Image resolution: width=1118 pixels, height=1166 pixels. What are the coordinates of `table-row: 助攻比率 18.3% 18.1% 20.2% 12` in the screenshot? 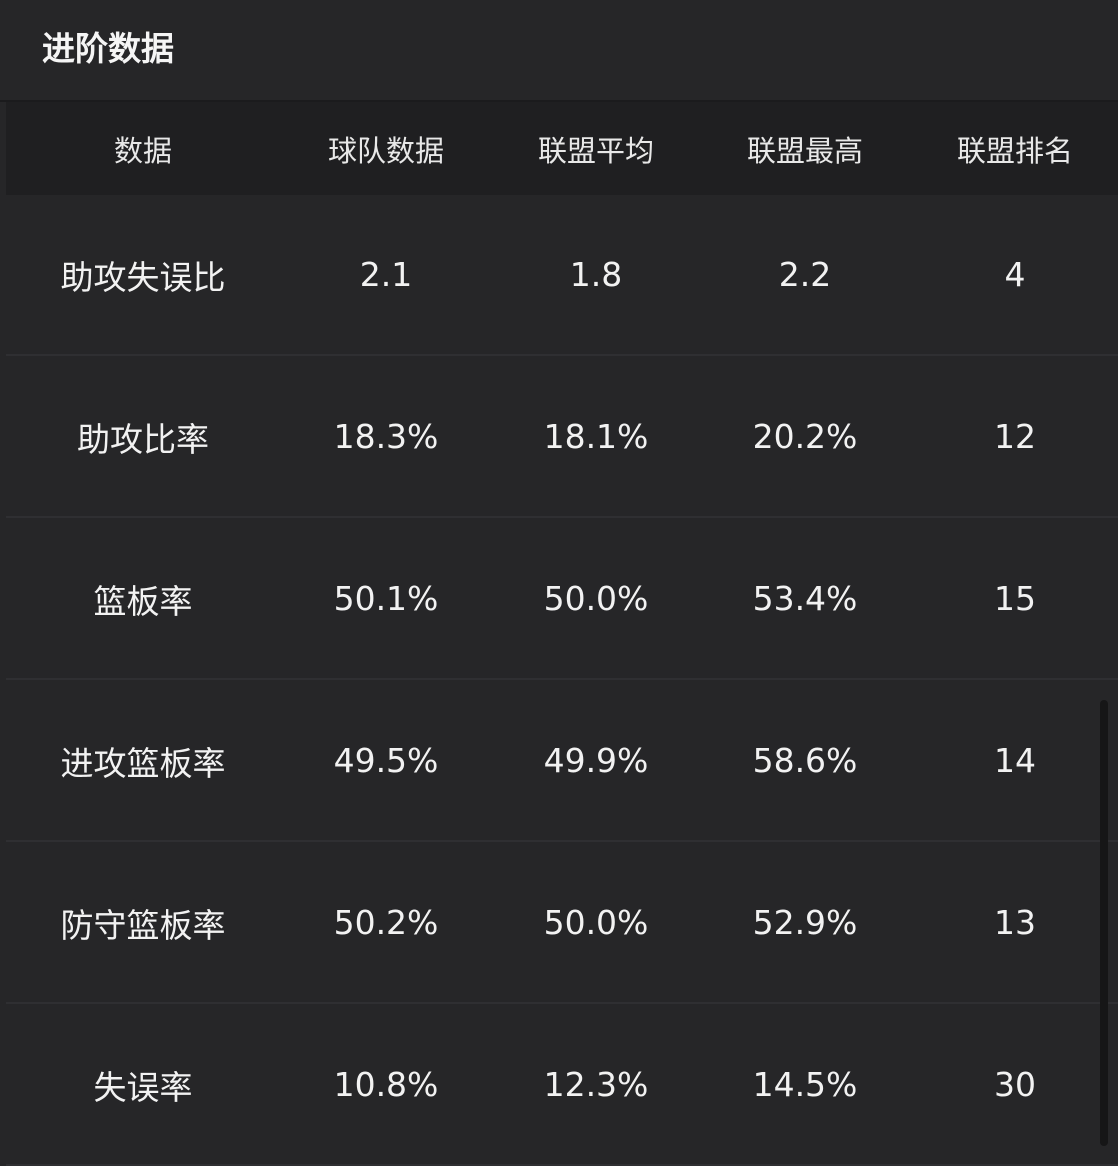 It's located at (562, 437).